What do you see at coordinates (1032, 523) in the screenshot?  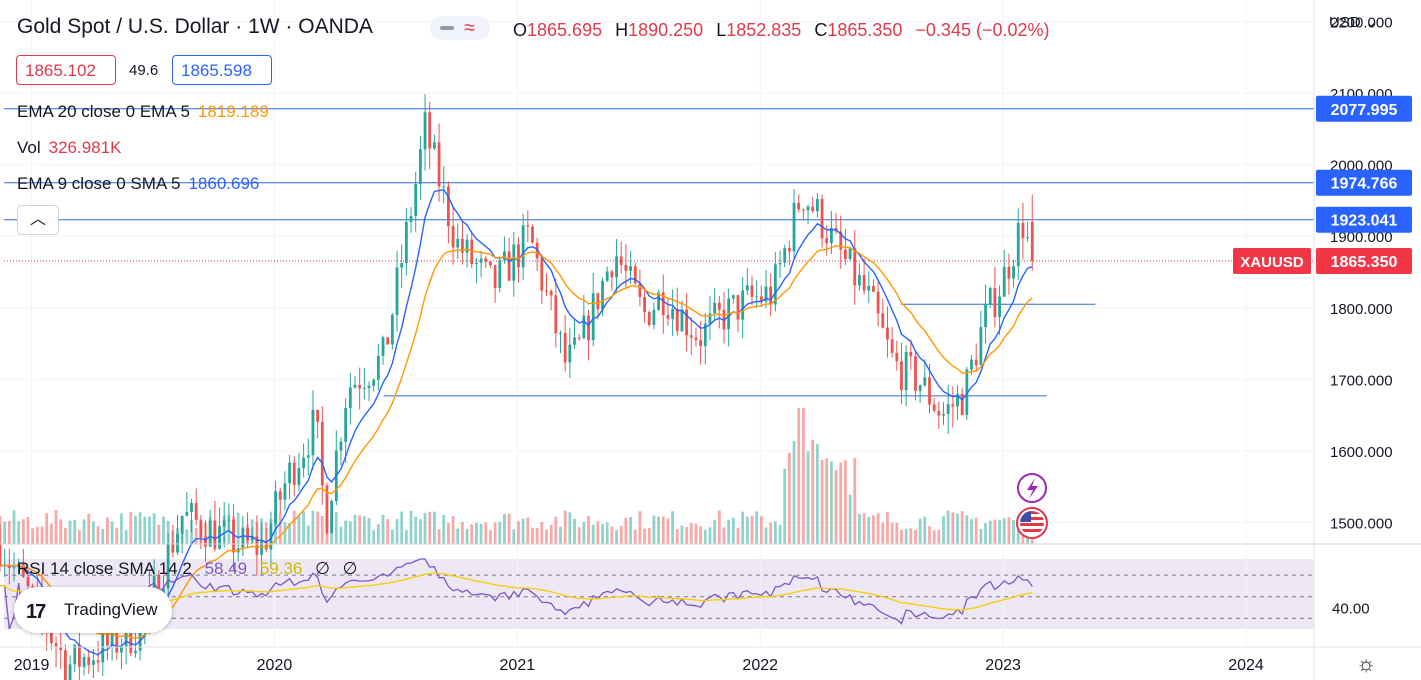 I see `us-flag-icon` at bounding box center [1032, 523].